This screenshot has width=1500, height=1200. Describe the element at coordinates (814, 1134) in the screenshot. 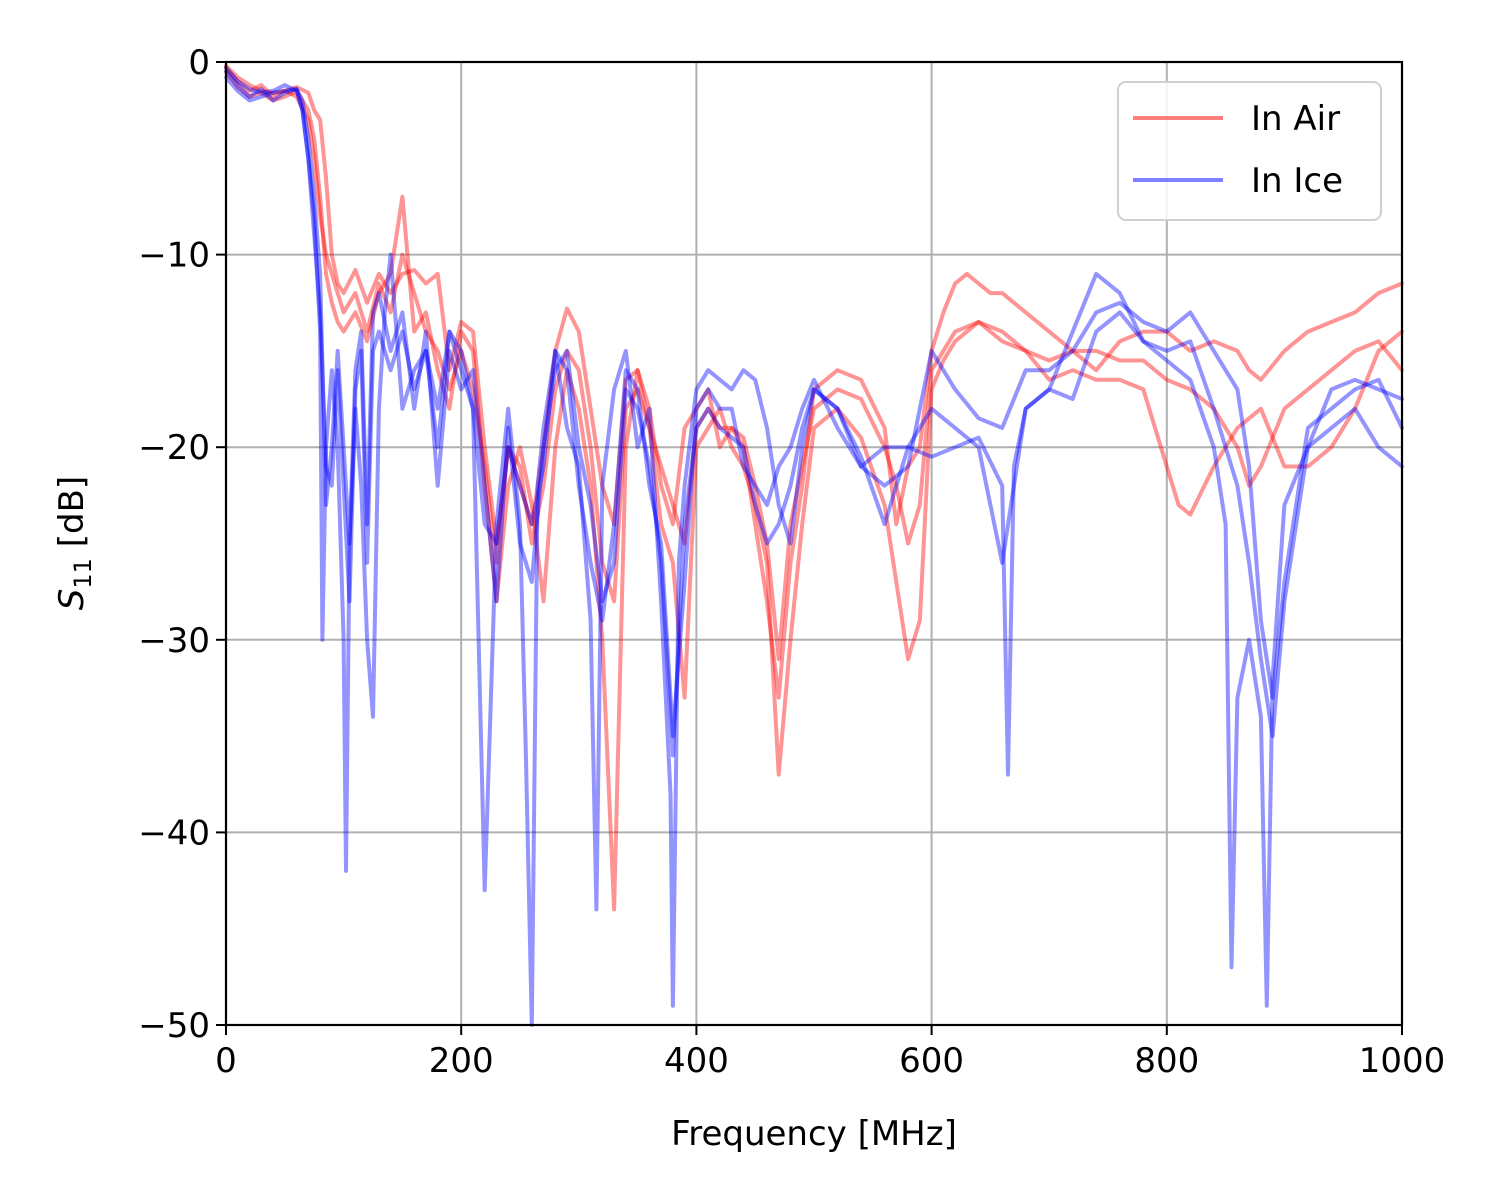

I see `x-axis-label: Frequency [MHz]` at that location.